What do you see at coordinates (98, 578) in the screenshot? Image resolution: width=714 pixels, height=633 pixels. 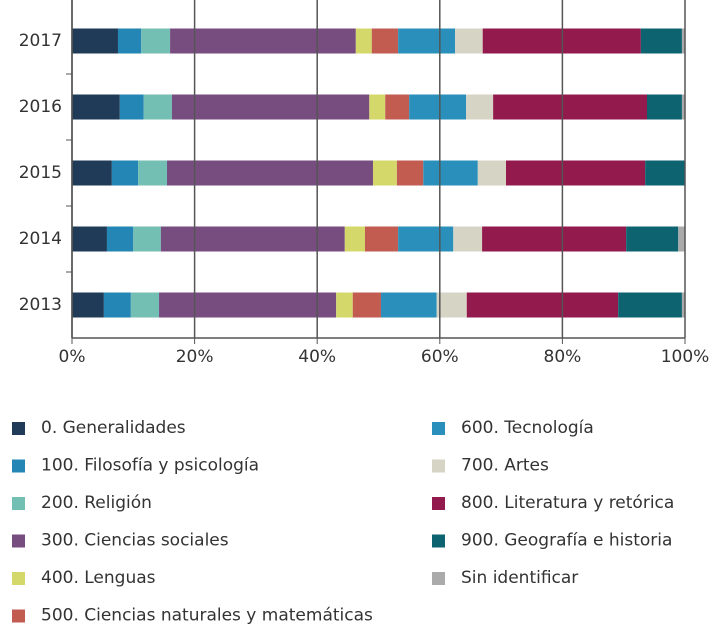 I see `legend-label: 400. Lenguas` at bounding box center [98, 578].